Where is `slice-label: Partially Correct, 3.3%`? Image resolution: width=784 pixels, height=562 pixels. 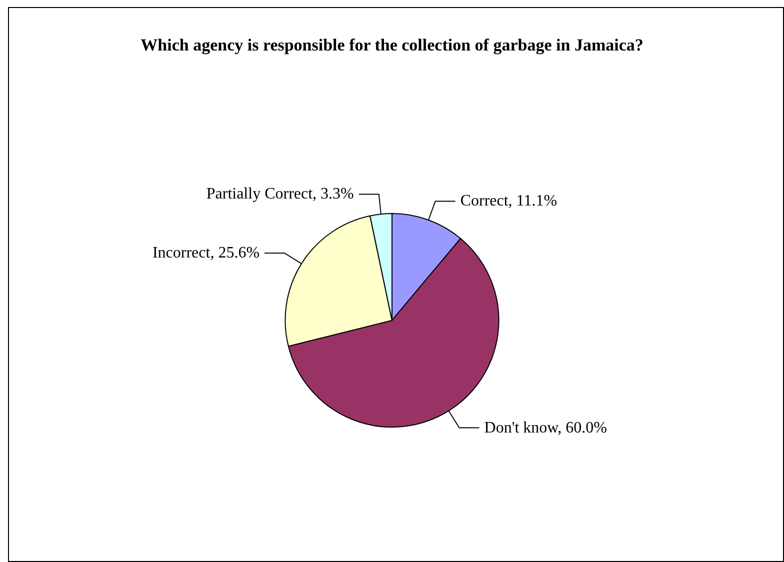 slice-label: Partially Correct, 3.3% is located at coordinates (280, 194).